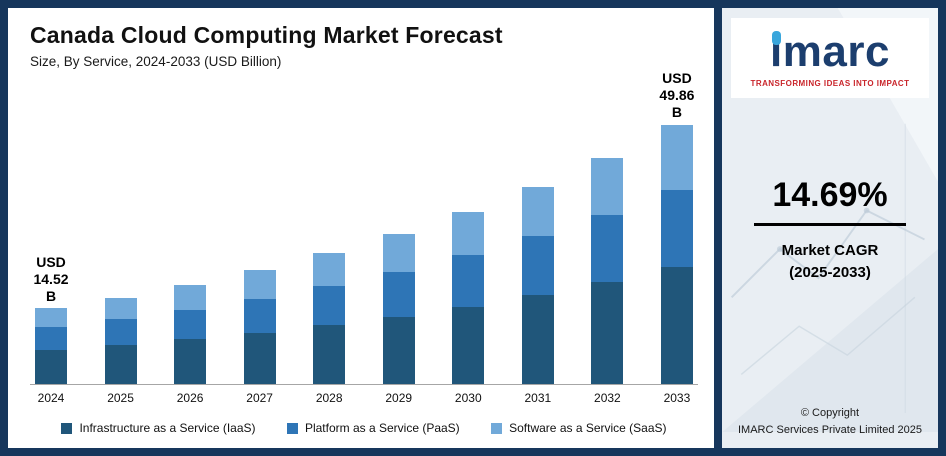 The height and width of the screenshot is (456, 946). Describe the element at coordinates (51, 338) in the screenshot. I see `bar-segment-paas-2024` at that location.